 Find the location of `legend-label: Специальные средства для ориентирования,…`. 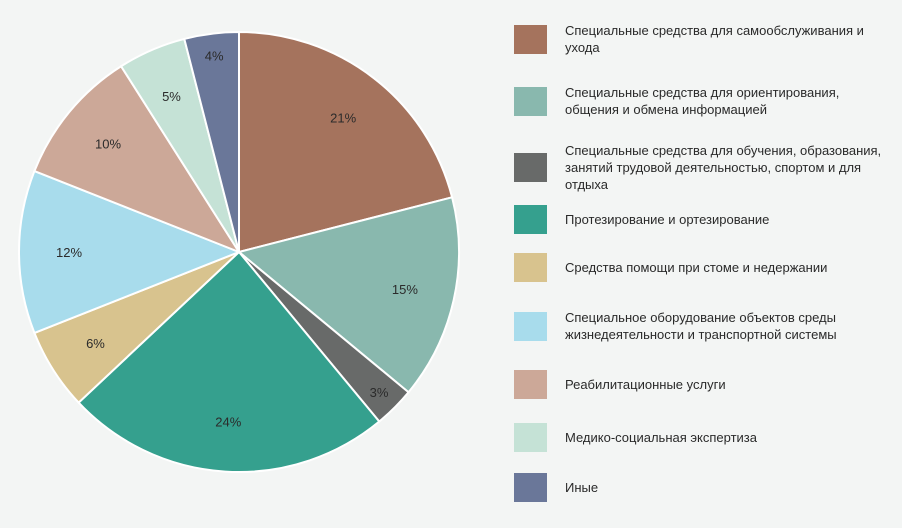

legend-label: Специальные средства для ориентирования,… is located at coordinates (702, 101).